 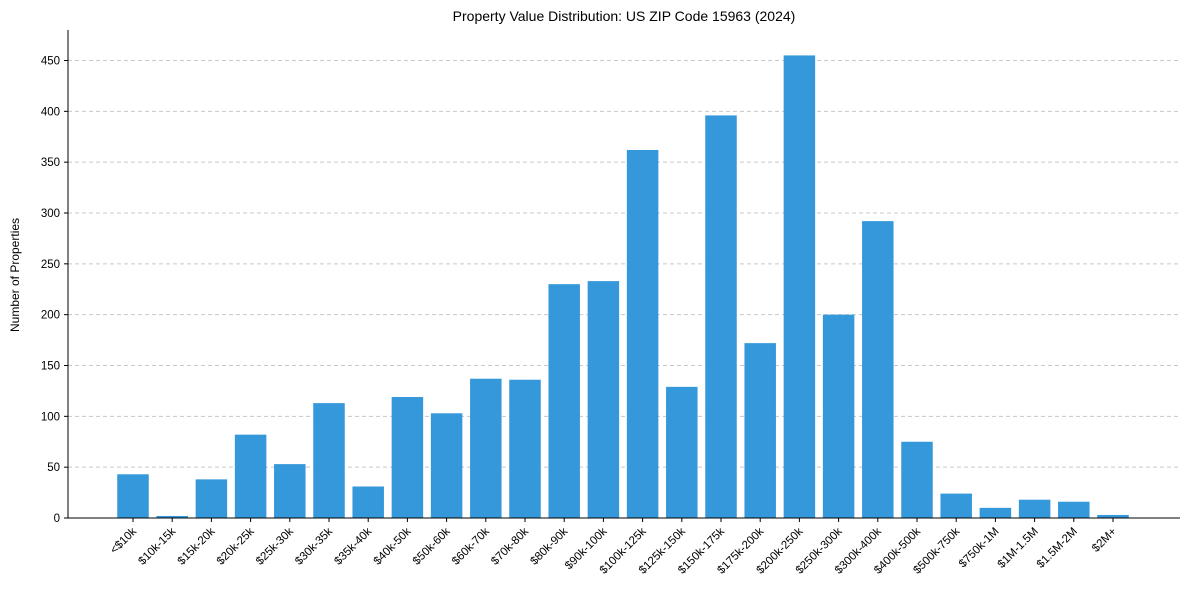 What do you see at coordinates (353, 546) in the screenshot?
I see `x-tick-label: $35k-40k` at bounding box center [353, 546].